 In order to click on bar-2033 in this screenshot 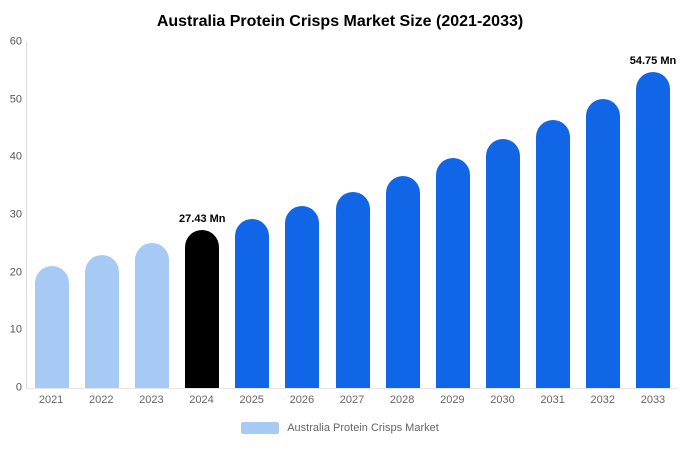, I will do `click(652, 230)`.